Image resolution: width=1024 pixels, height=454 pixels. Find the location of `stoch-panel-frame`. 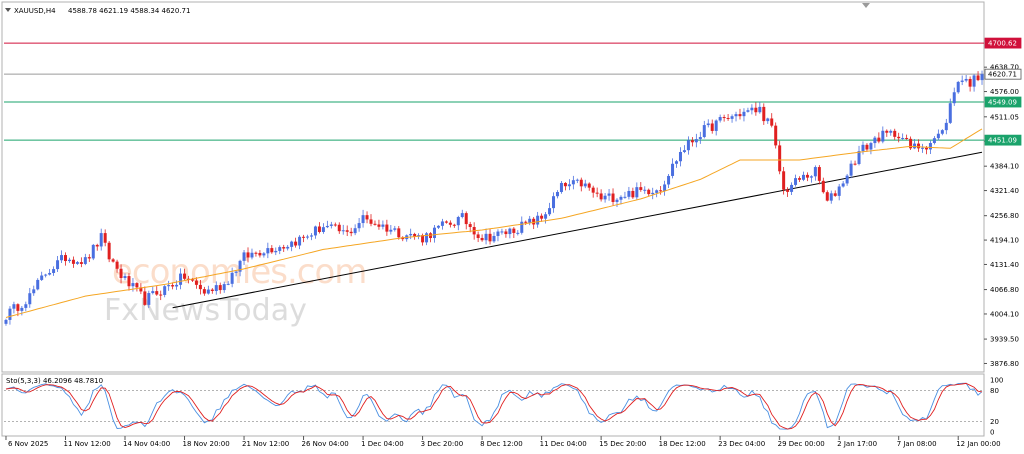

stoch-panel-frame is located at coordinates (493, 405).